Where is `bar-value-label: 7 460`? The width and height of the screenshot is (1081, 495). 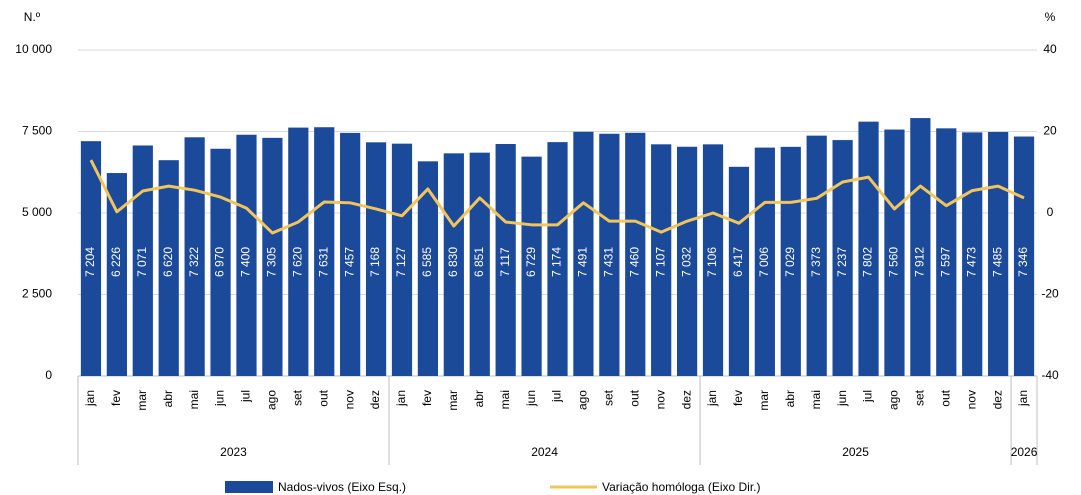
bar-value-label: 7 460 is located at coordinates (634, 262).